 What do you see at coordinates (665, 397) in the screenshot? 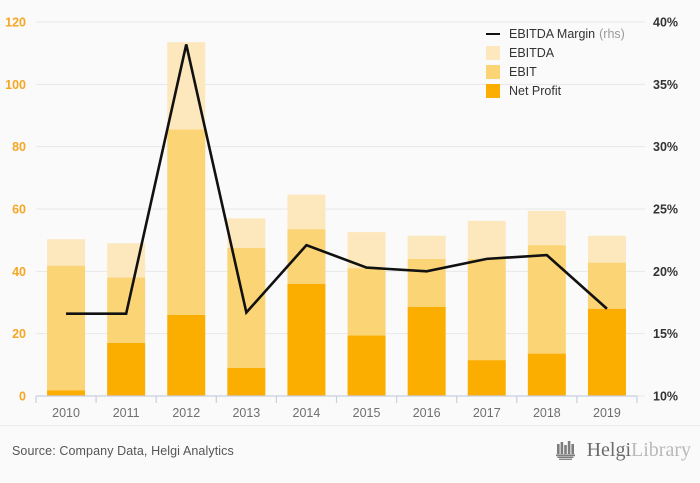
I see `right-axis-tick-label: 10%` at bounding box center [665, 397].